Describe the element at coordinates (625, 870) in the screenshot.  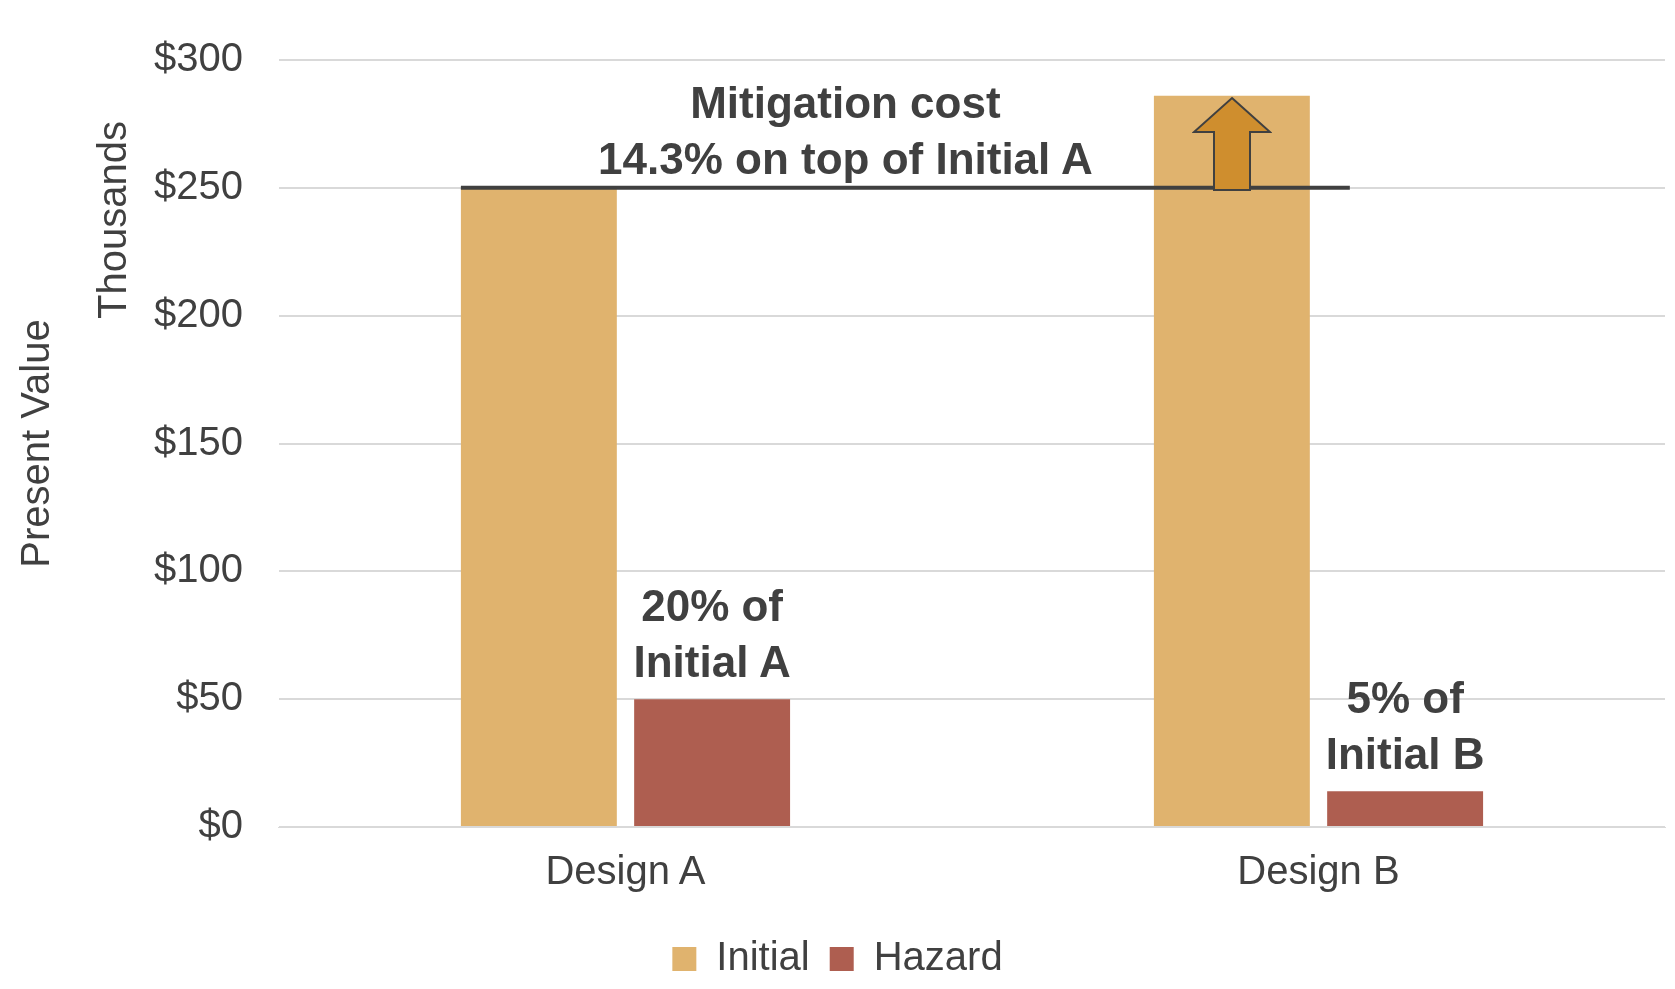
I see `x-tick-label: Design A` at that location.